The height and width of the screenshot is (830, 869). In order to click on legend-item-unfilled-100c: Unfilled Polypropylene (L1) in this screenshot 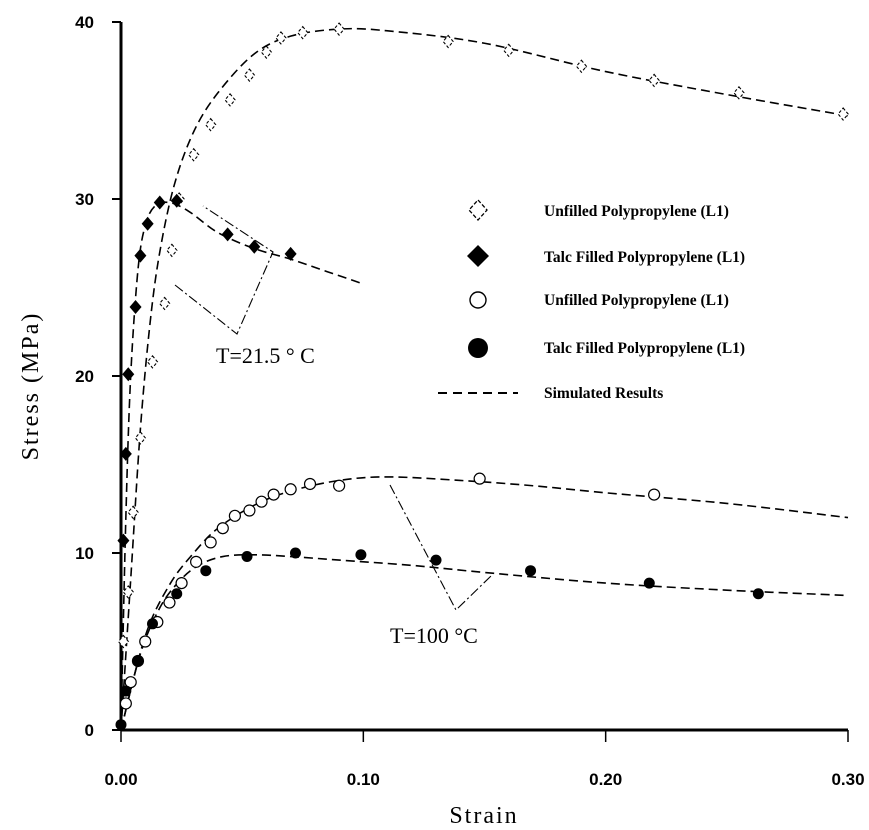, I will do `click(599, 300)`.